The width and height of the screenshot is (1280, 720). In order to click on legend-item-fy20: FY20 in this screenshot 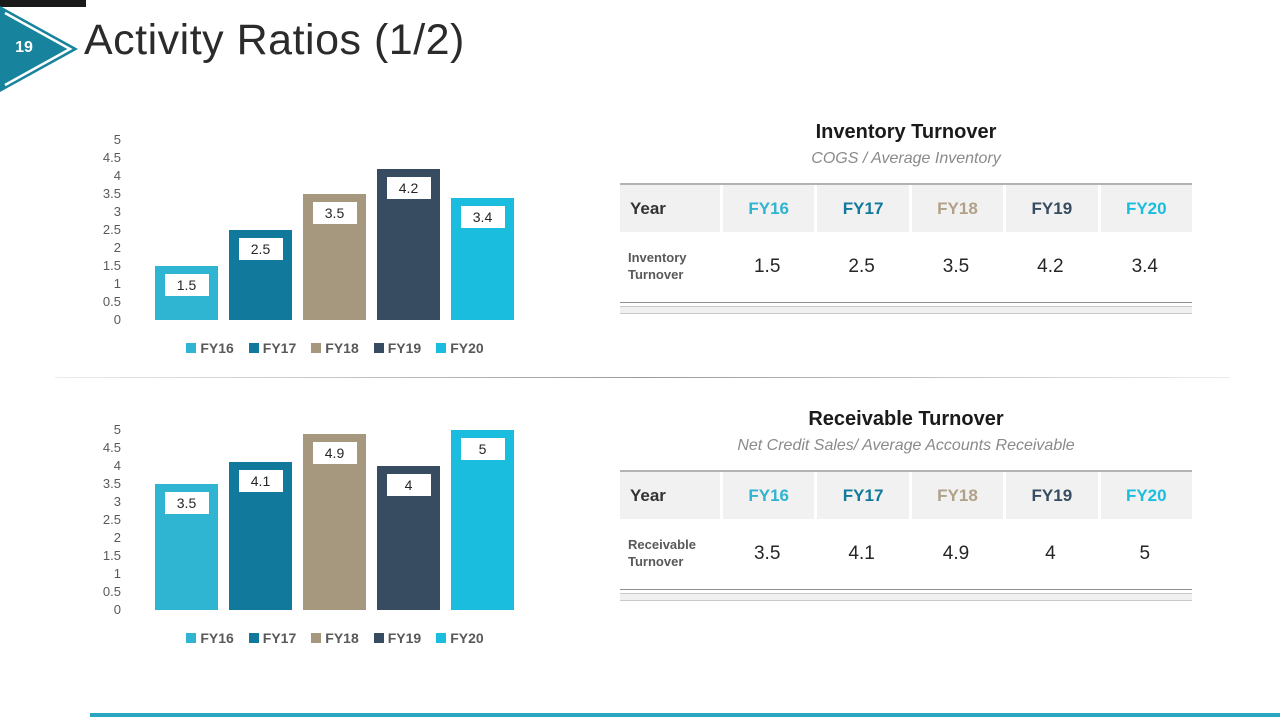, I will do `click(460, 348)`.